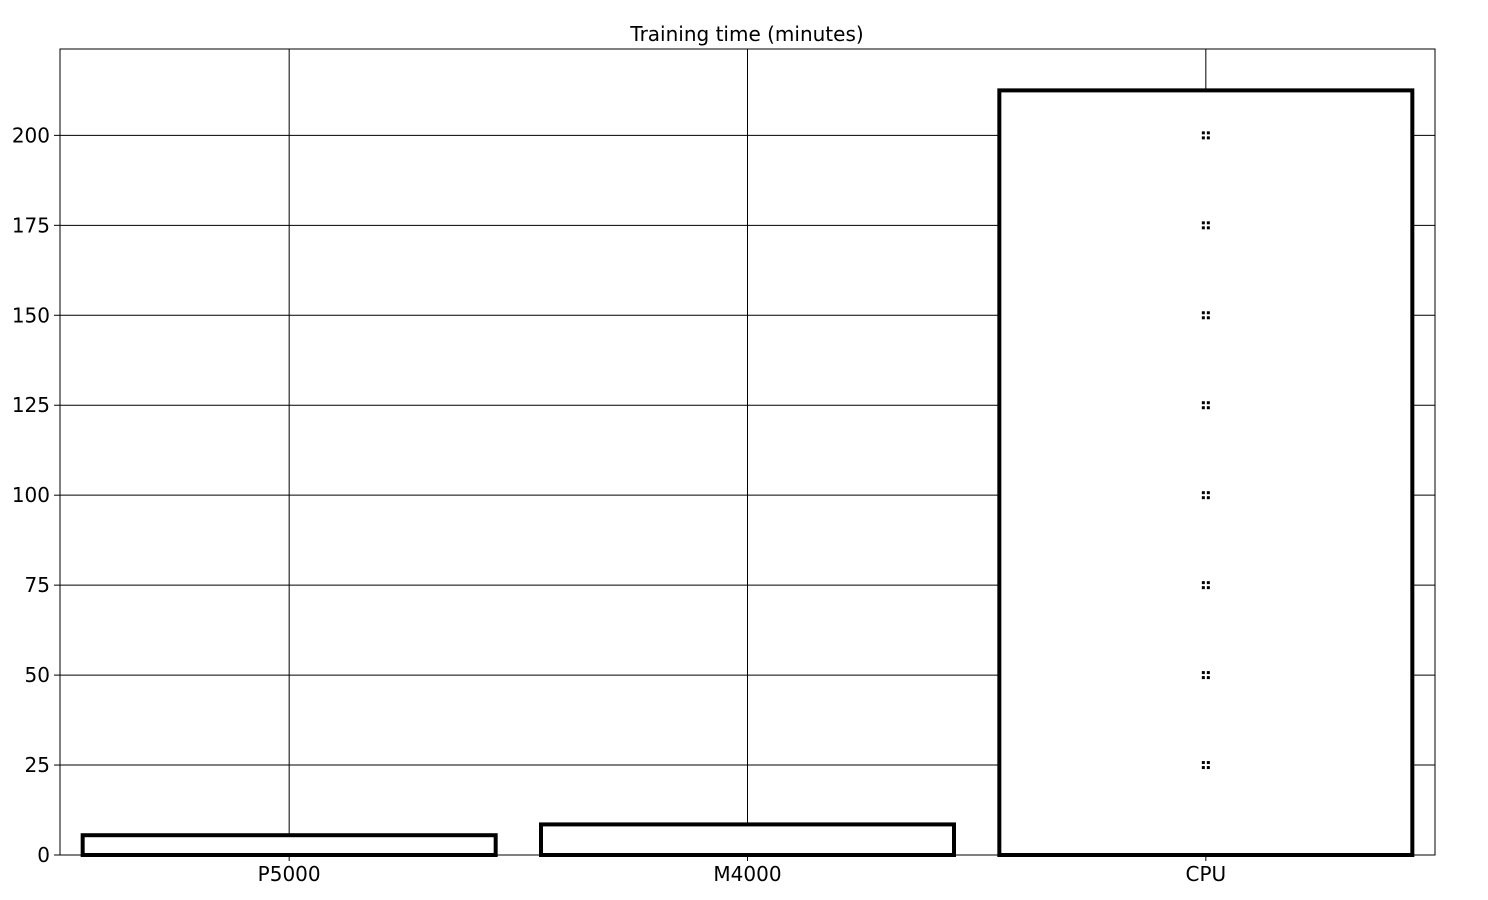 This screenshot has height=900, width=1488. I want to click on y-tick-label: 100, so click(31, 495).